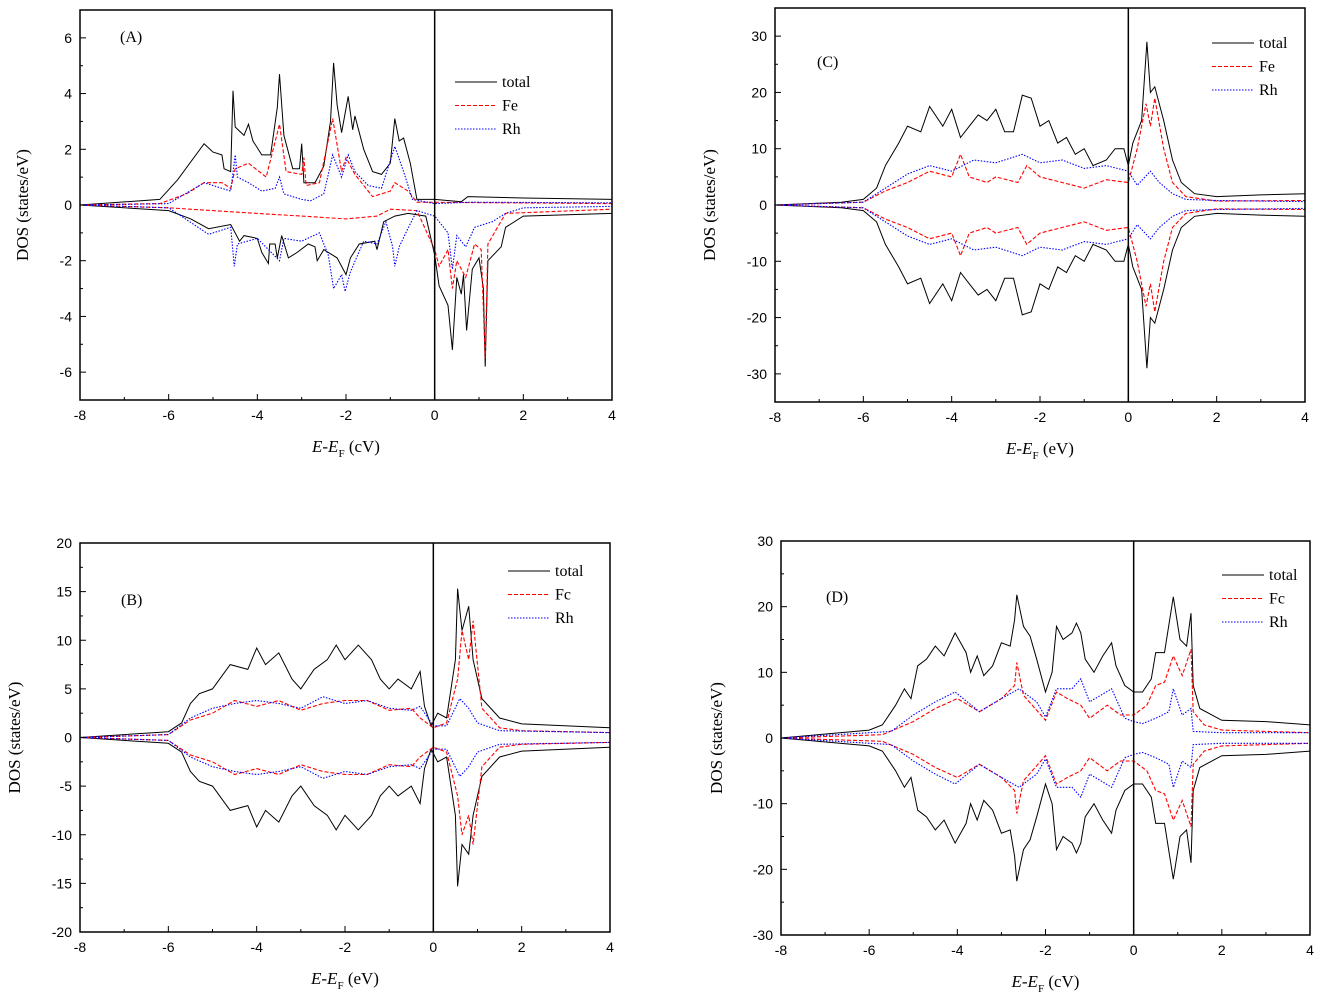 This screenshot has height=1002, width=1320. Describe the element at coordinates (66, 316) in the screenshot. I see `y-tick-label: -4` at that location.